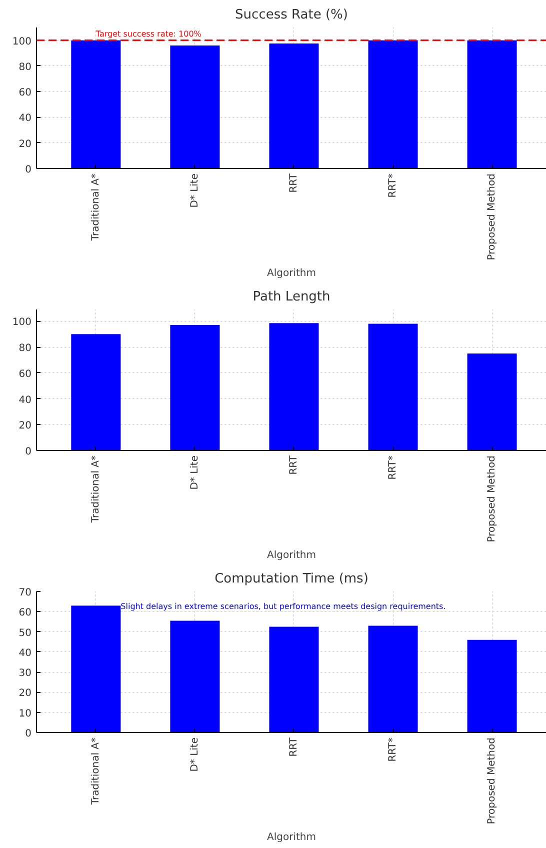 The height and width of the screenshot is (848, 546). I want to click on y-tick-label: 10, so click(25, 714).